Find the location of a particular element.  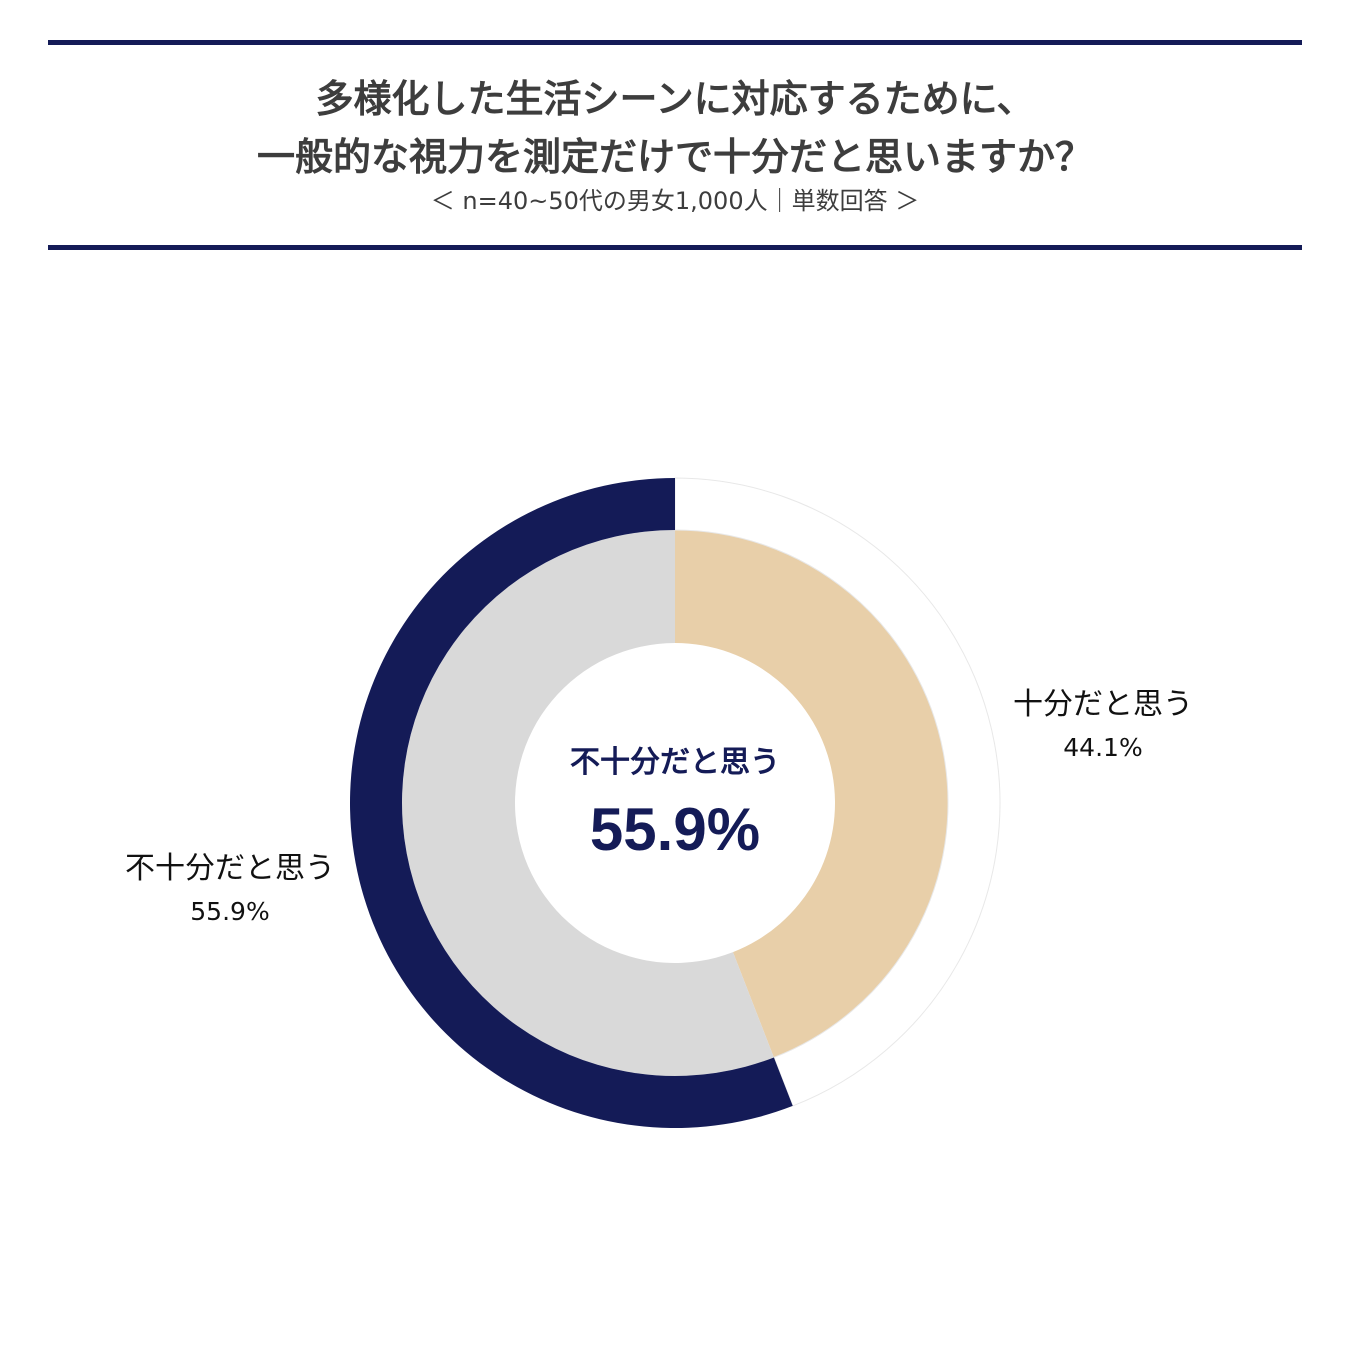

slice-value-not-enough: 55.9% is located at coordinates (229, 911).